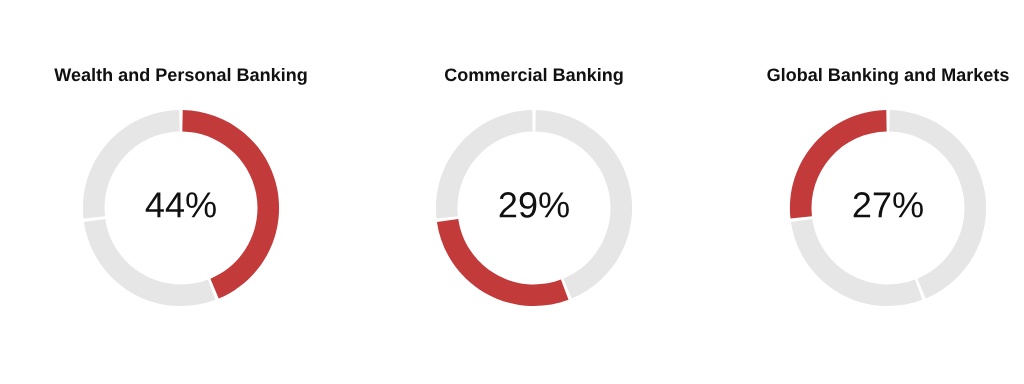 This screenshot has width=1024, height=384. What do you see at coordinates (180, 76) in the screenshot?
I see `chart-title: Wealth and Personal Banking` at bounding box center [180, 76].